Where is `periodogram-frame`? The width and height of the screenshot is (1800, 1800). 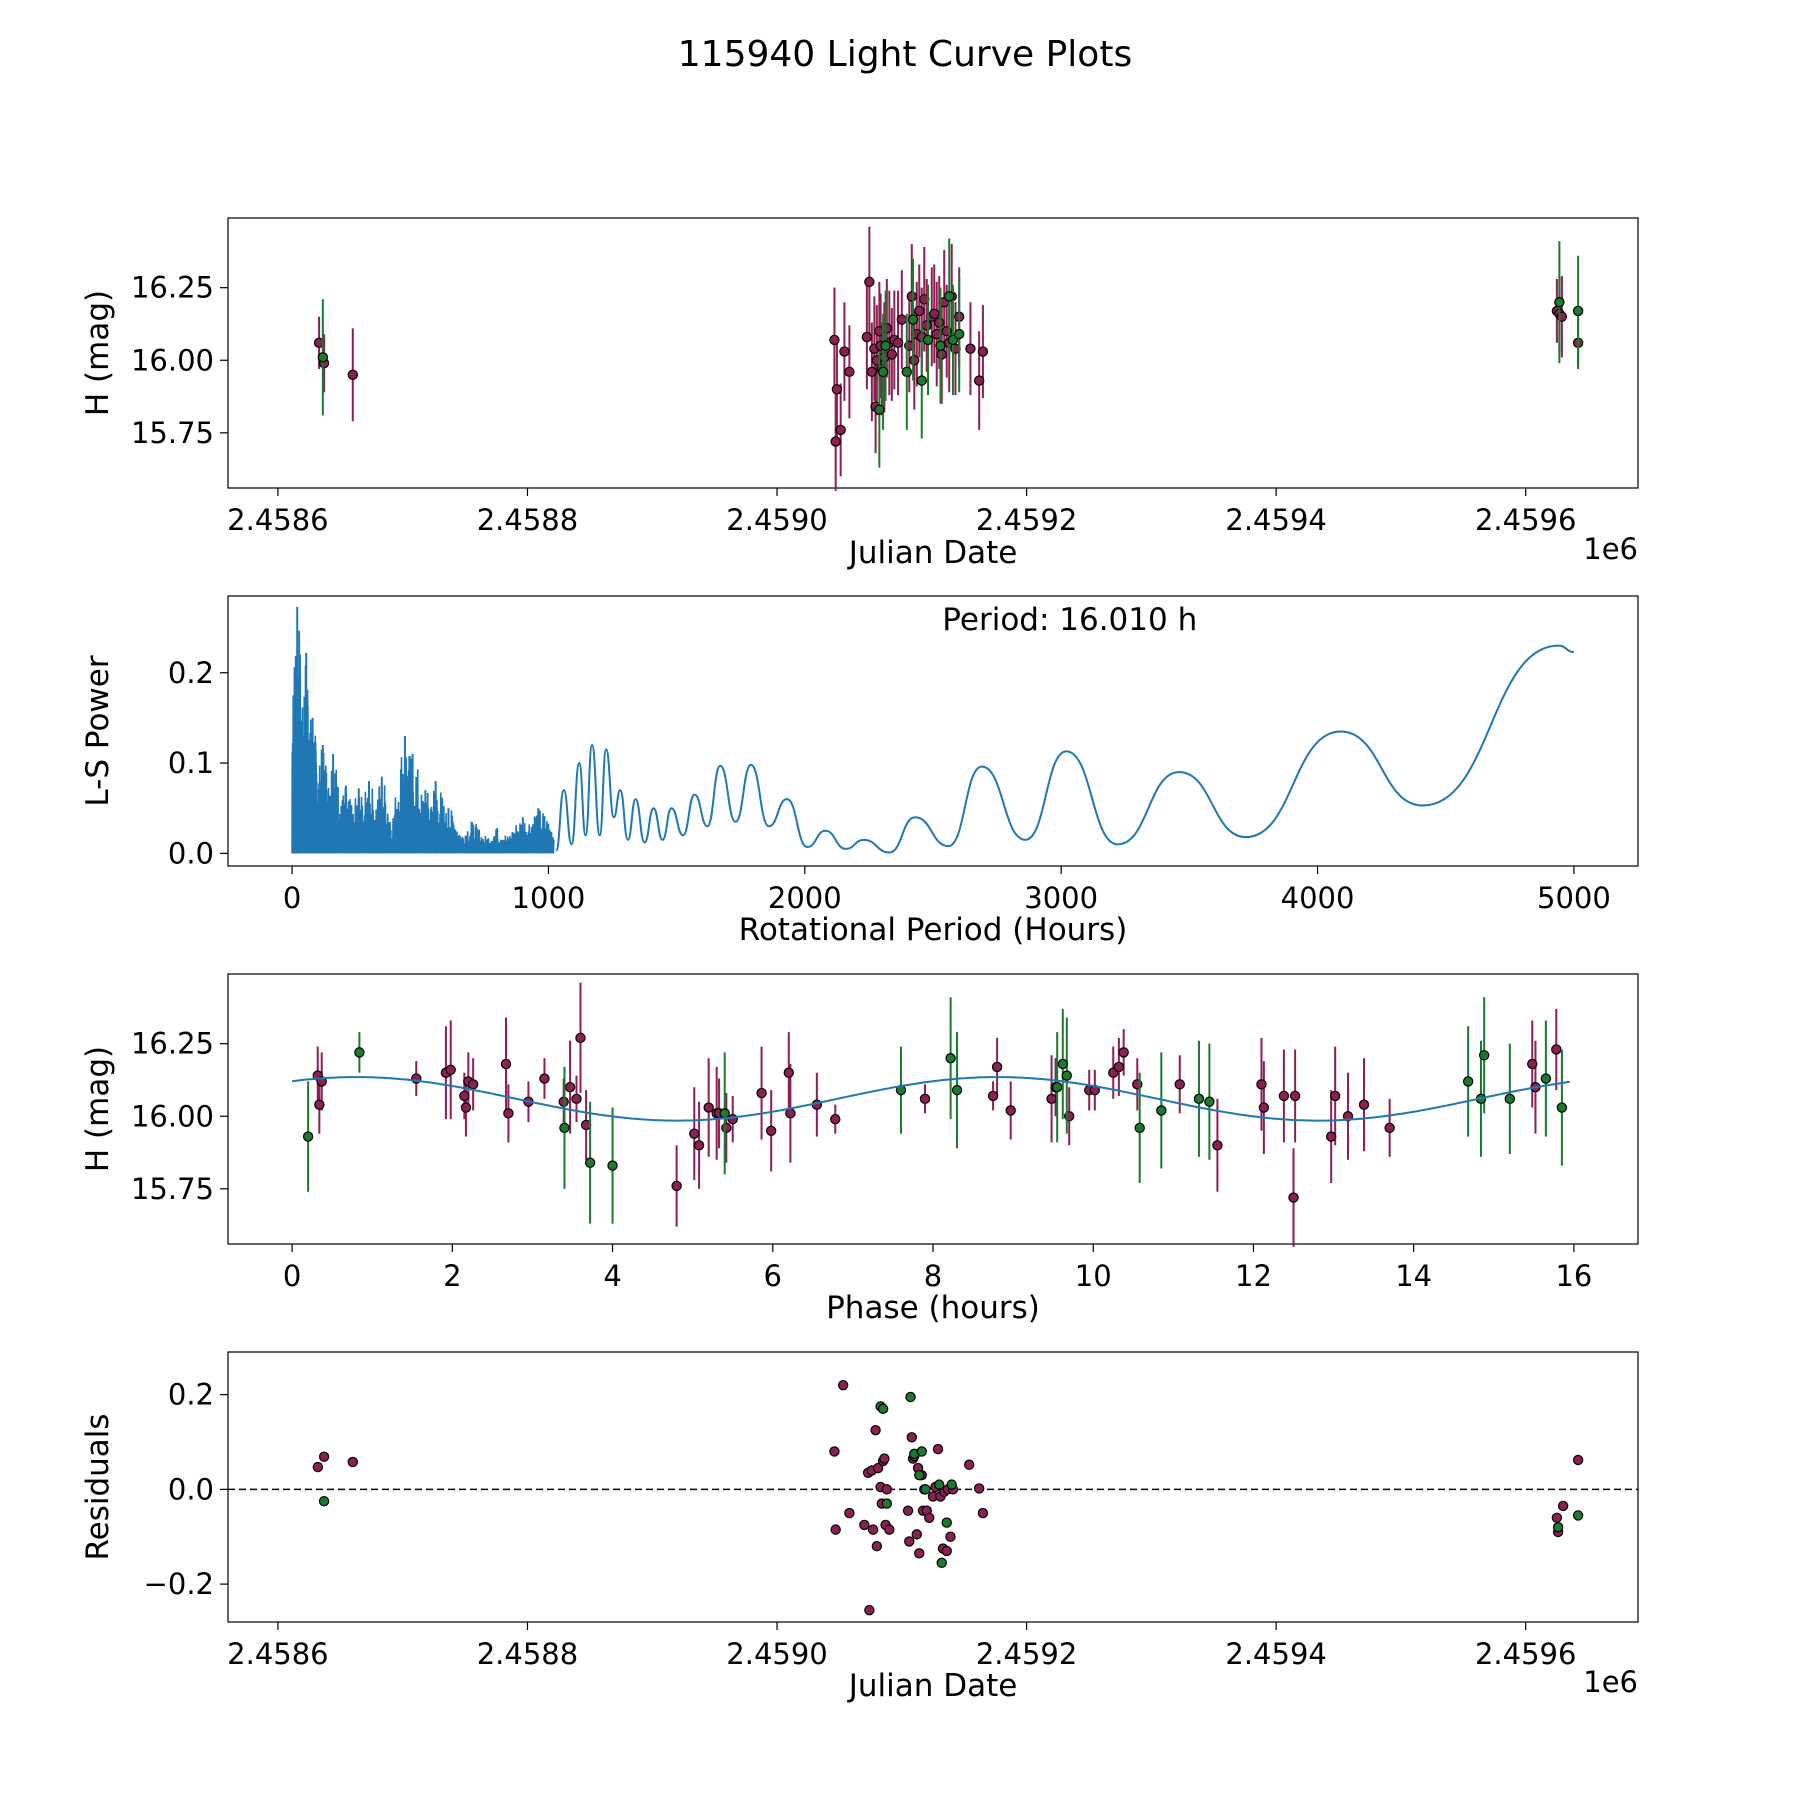 periodogram-frame is located at coordinates (933, 731).